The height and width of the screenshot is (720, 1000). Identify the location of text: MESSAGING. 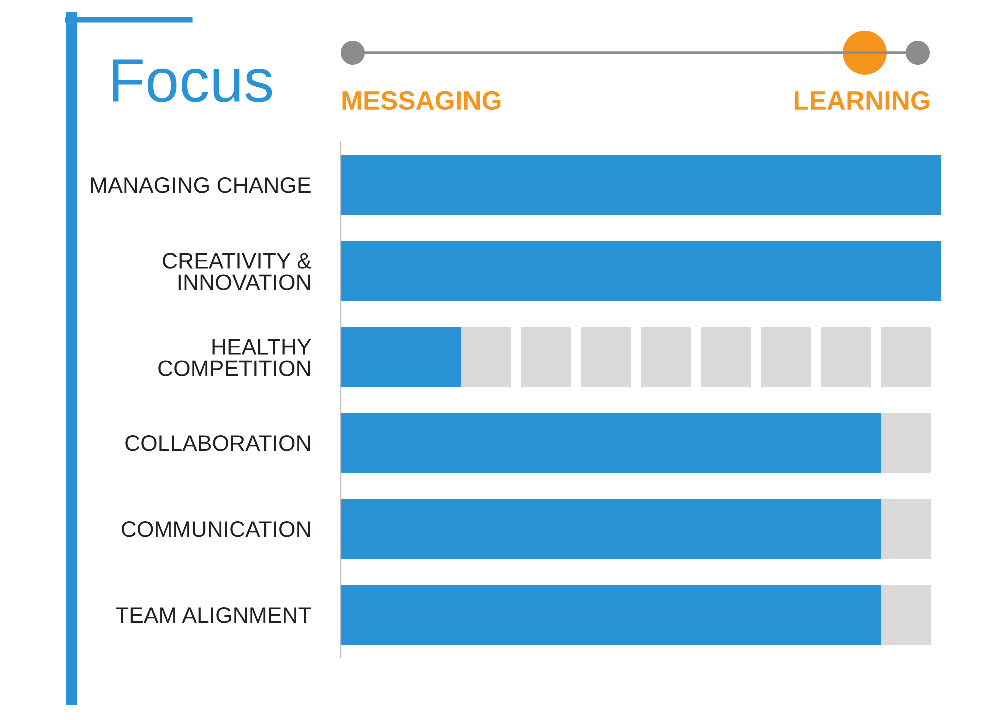
(421, 100).